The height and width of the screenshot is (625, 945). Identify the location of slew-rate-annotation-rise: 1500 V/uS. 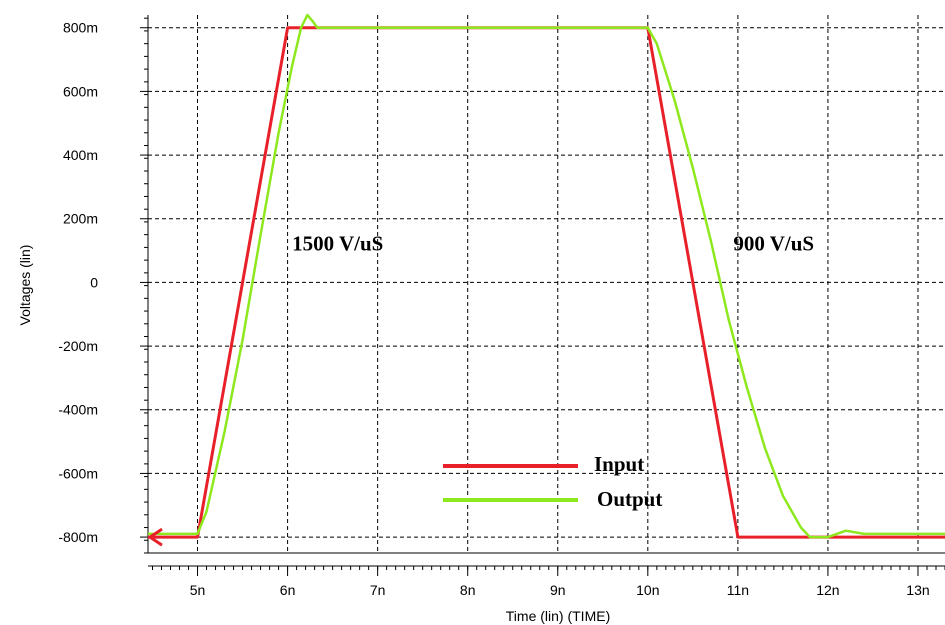
(337, 244).